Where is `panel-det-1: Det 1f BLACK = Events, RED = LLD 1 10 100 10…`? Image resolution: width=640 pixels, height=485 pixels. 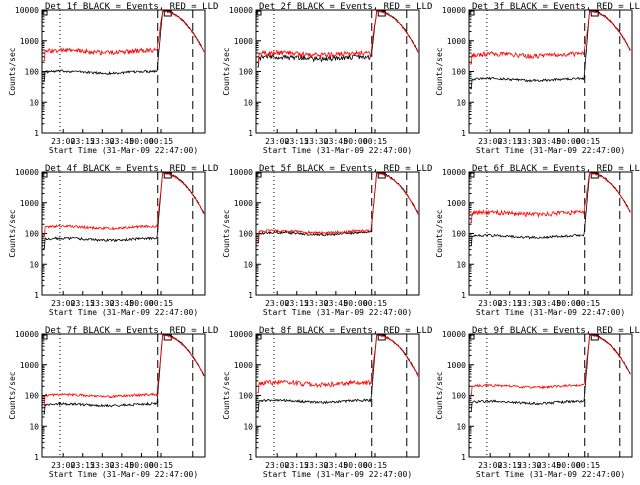 panel-det-1: Det 1f BLACK = Events, RED = LLD 1 10 100 10… is located at coordinates (113, 78).